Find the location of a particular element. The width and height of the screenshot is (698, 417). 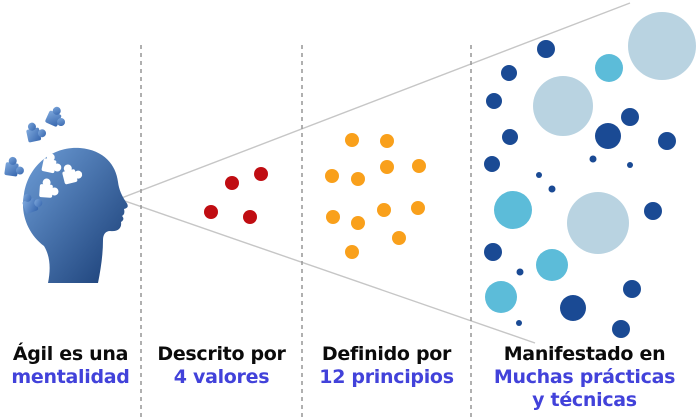

label-values: Descrito por 4 valores is located at coordinates (221, 366).